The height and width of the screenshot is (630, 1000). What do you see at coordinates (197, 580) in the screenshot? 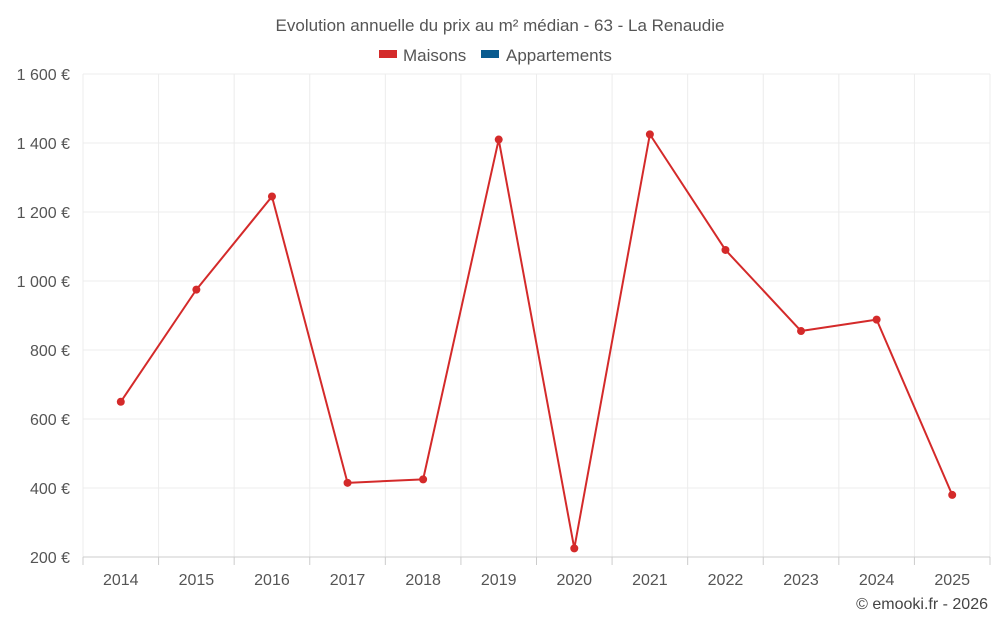
I see `x-tick-label: 2015` at bounding box center [197, 580].